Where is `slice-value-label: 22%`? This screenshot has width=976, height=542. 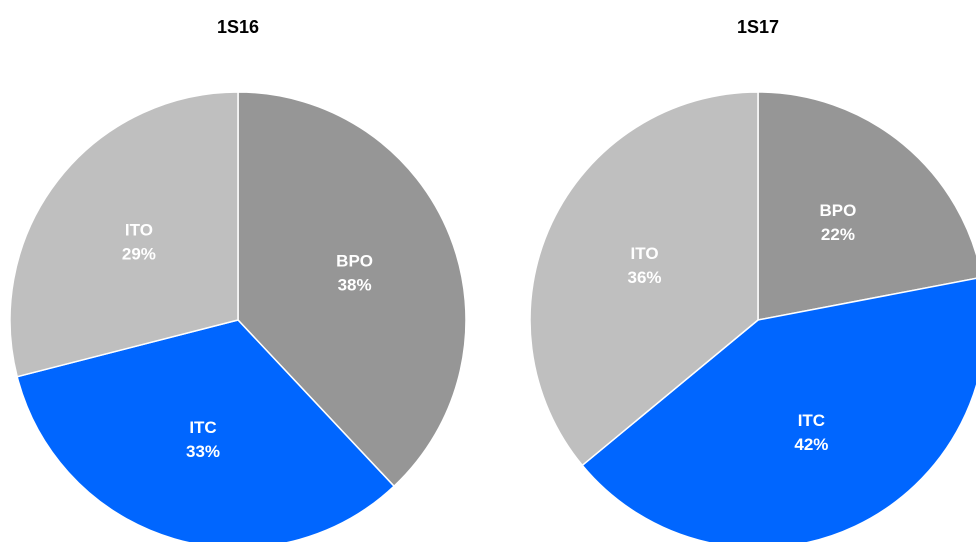 slice-value-label: 22% is located at coordinates (838, 234).